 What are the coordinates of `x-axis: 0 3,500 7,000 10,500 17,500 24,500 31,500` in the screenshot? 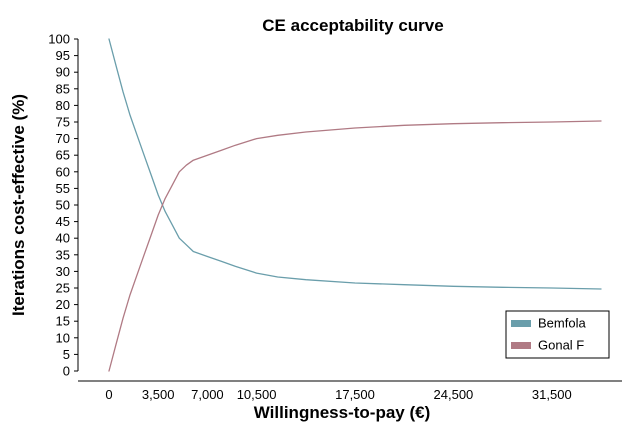 It's located at (350, 391).